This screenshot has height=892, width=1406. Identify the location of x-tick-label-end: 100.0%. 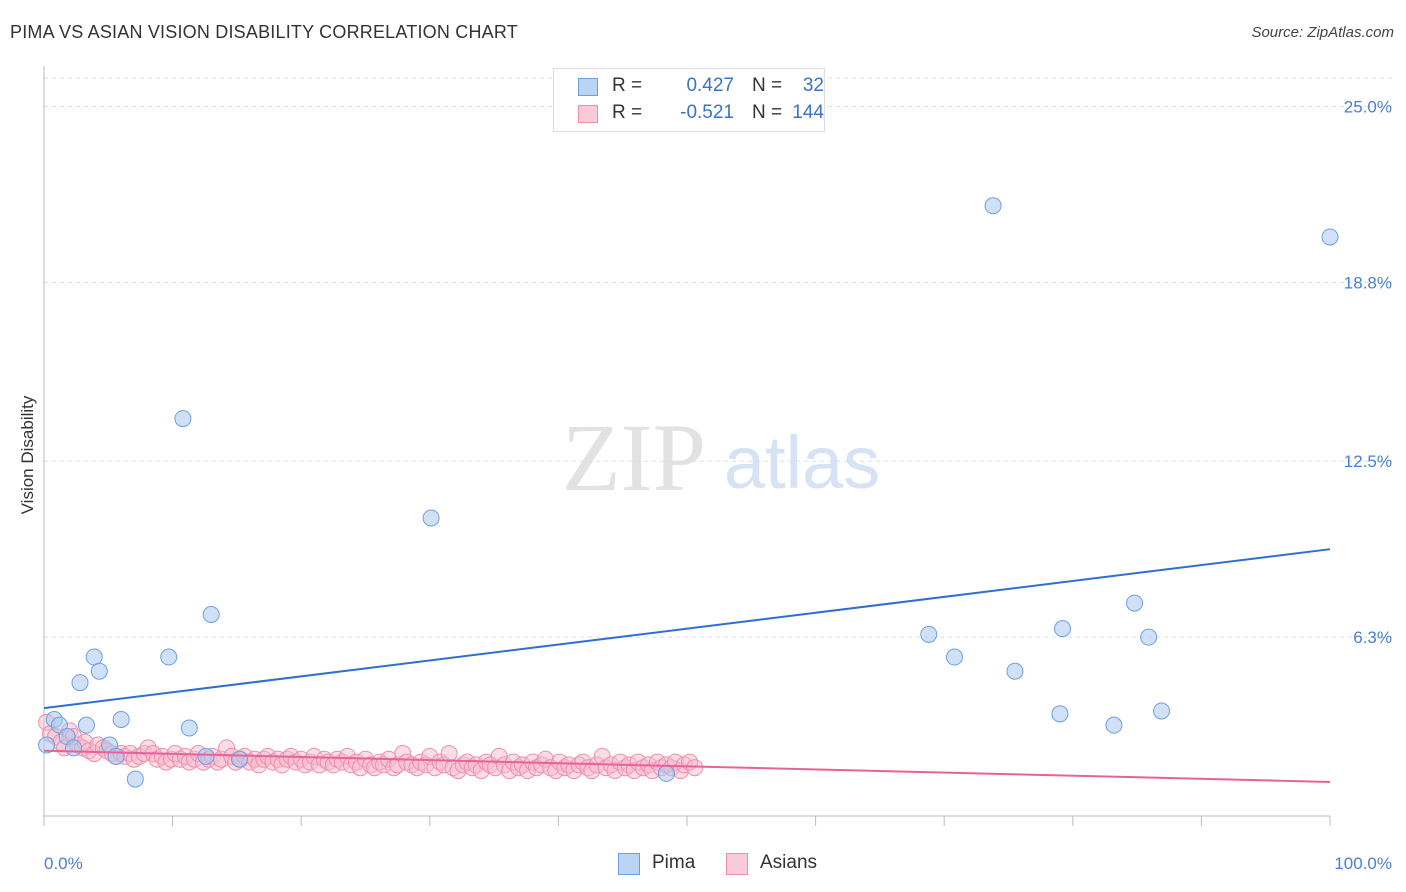
(1363, 863).